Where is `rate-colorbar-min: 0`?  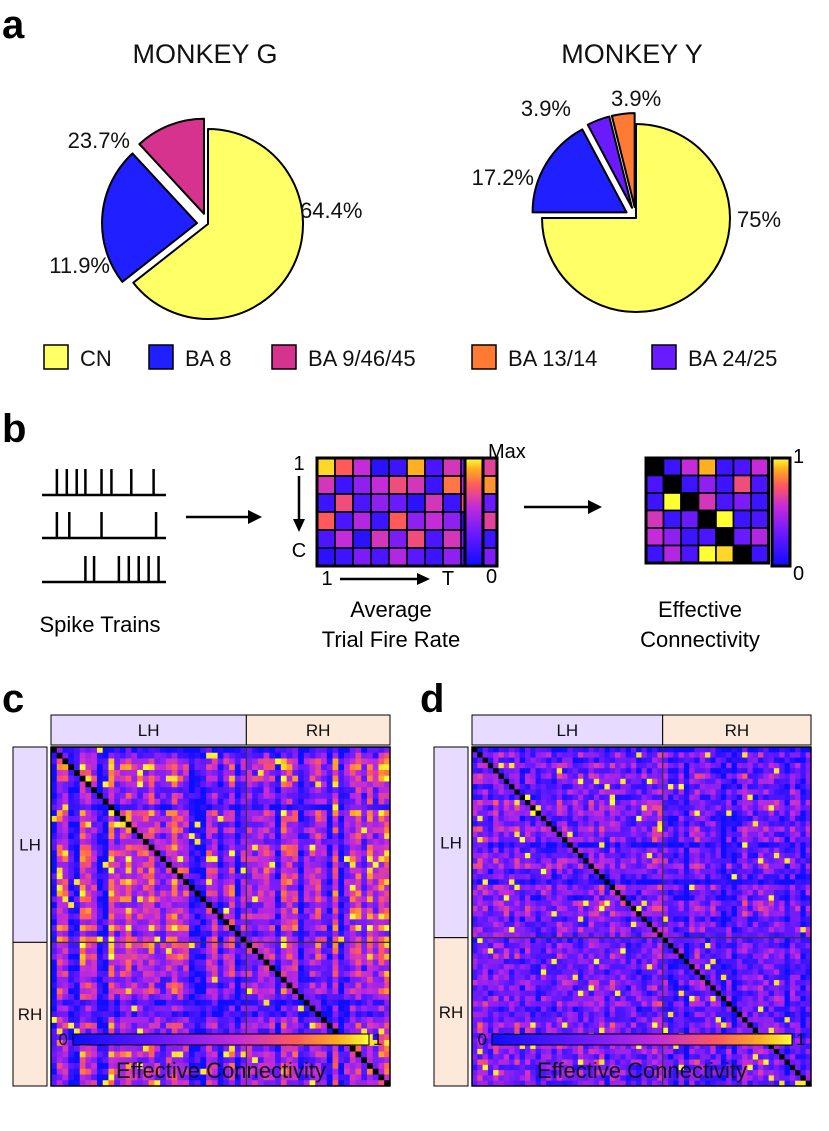
rate-colorbar-min: 0 is located at coordinates (491, 577).